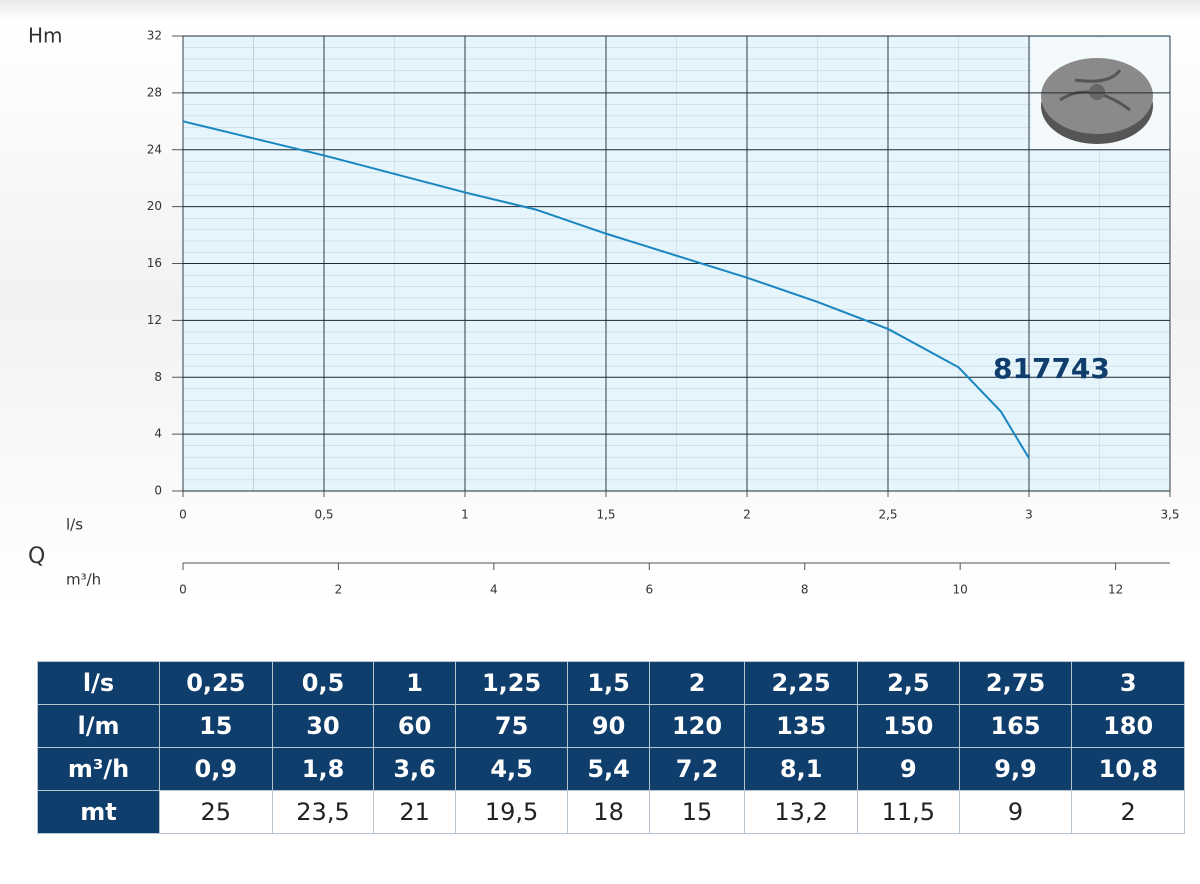  Describe the element at coordinates (697, 769) in the screenshot. I see `table-cell: 7,2` at that location.